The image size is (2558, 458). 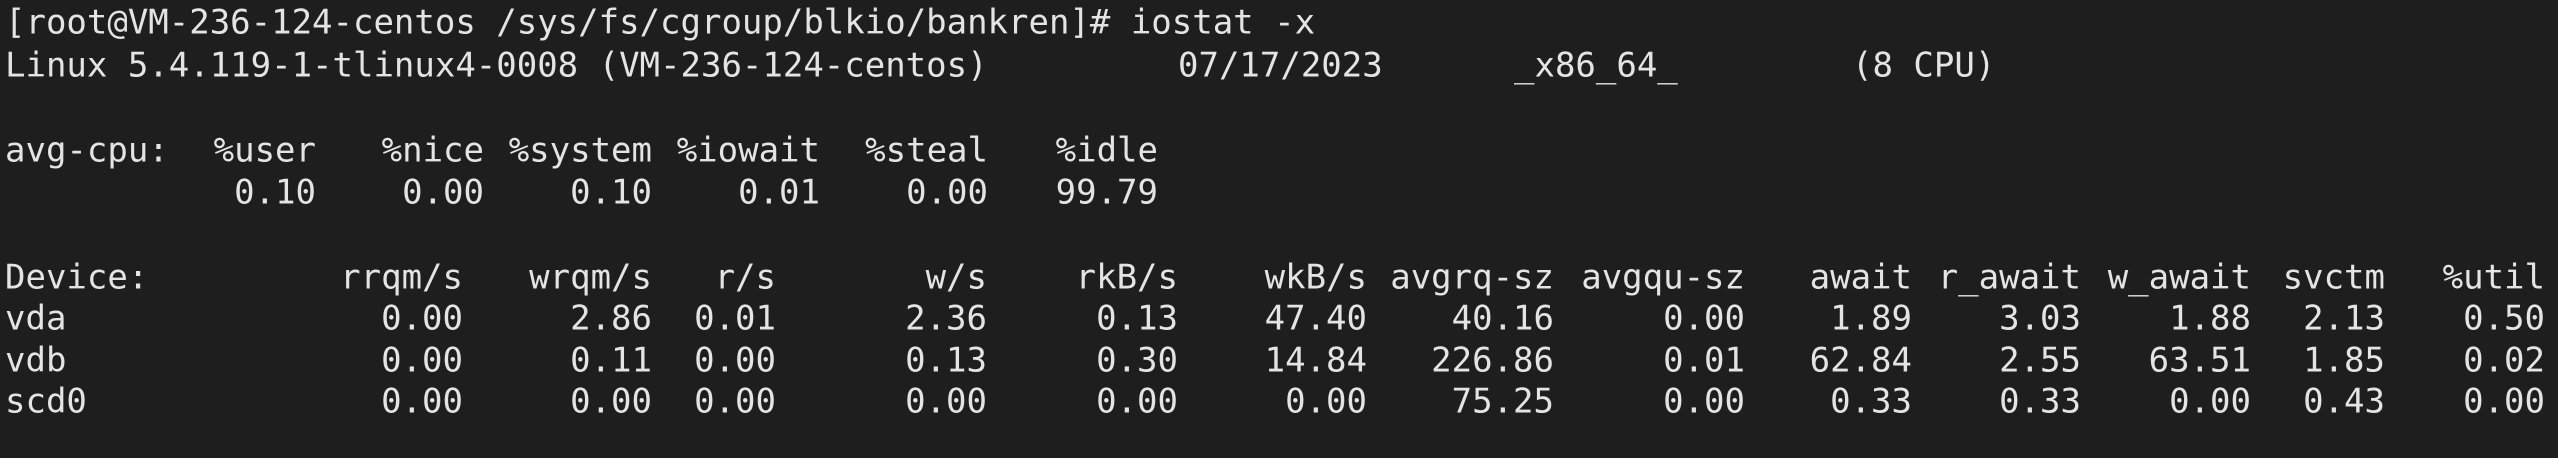 What do you see at coordinates (265, 151) in the screenshot?
I see `cpu-header: %user` at bounding box center [265, 151].